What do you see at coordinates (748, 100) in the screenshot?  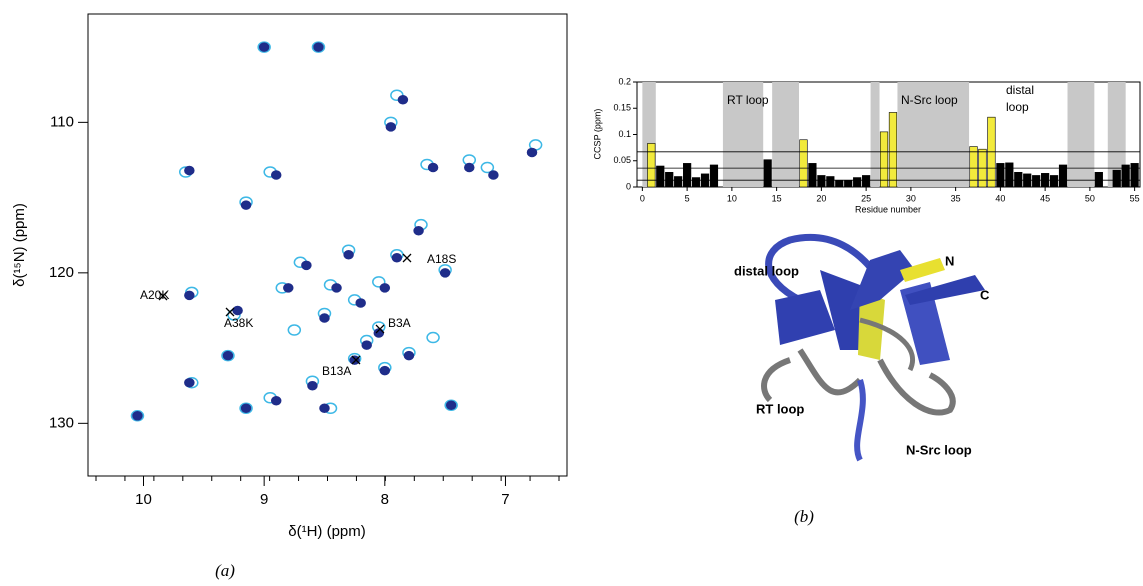 I see `region-label: RT loop` at bounding box center [748, 100].